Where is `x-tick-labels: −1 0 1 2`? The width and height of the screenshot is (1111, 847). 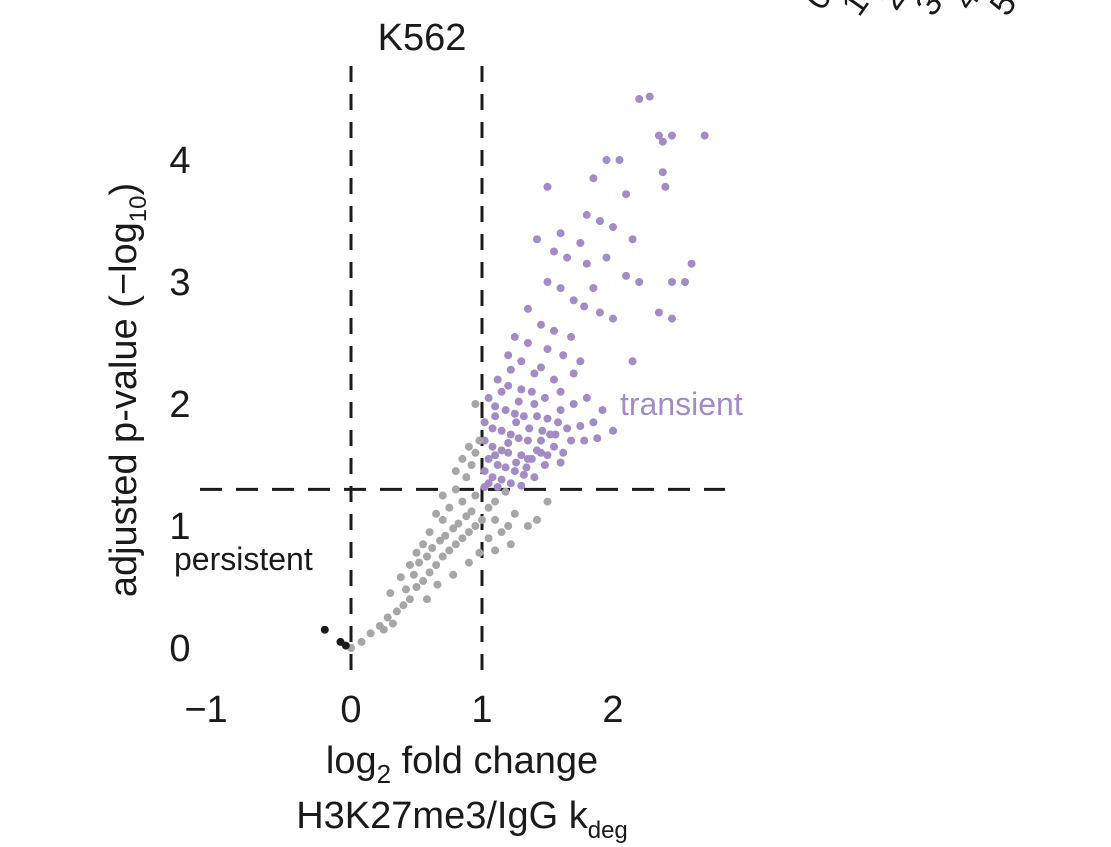
x-tick-labels: −1 0 1 2 is located at coordinates (403, 710).